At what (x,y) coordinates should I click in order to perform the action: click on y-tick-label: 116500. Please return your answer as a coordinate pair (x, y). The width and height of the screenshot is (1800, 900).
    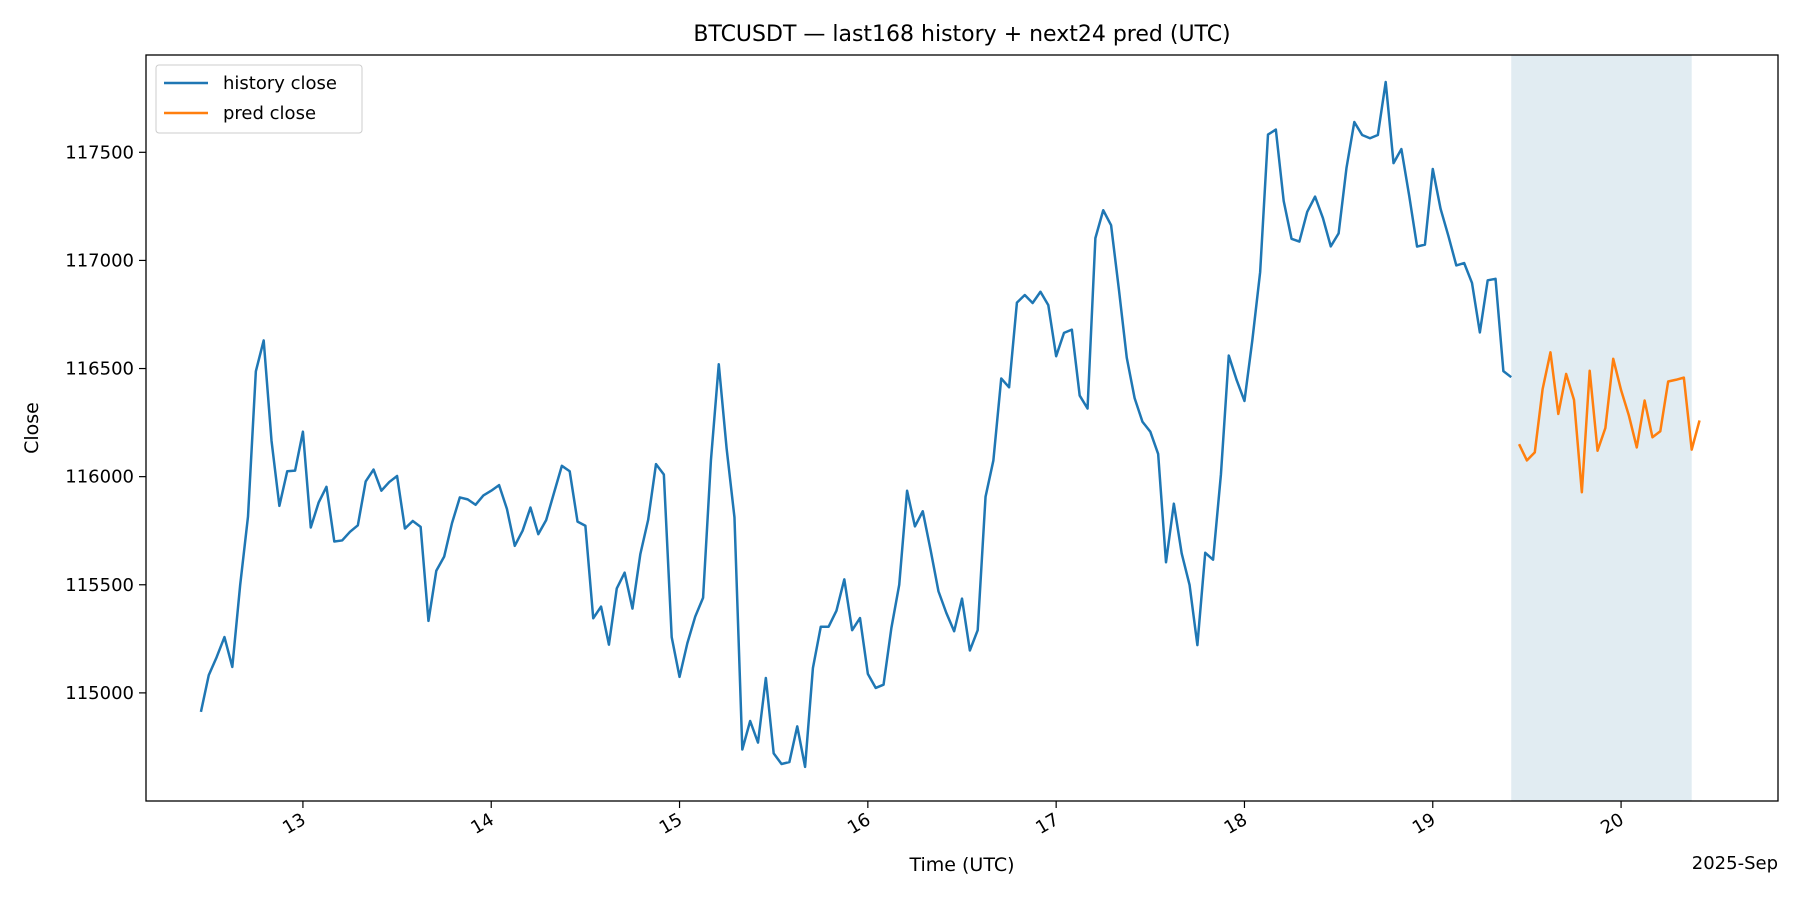
    Looking at the image, I should click on (99, 369).